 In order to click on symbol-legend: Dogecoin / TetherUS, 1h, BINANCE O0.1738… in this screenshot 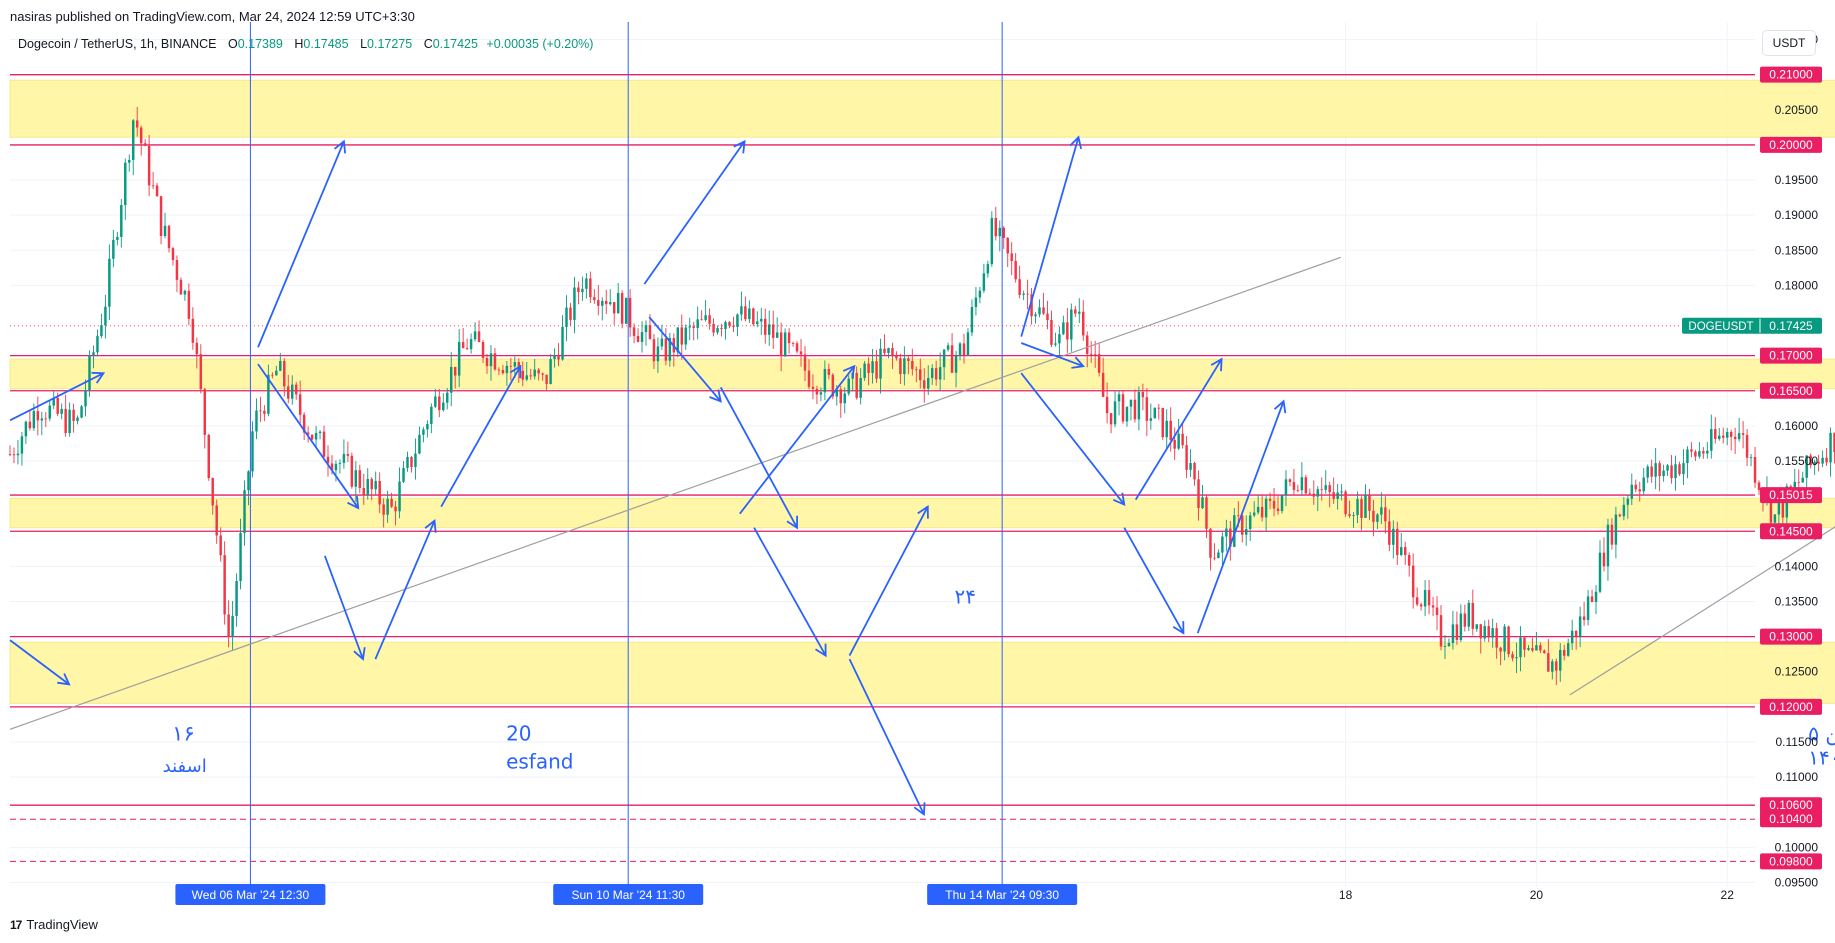, I will do `click(305, 44)`.